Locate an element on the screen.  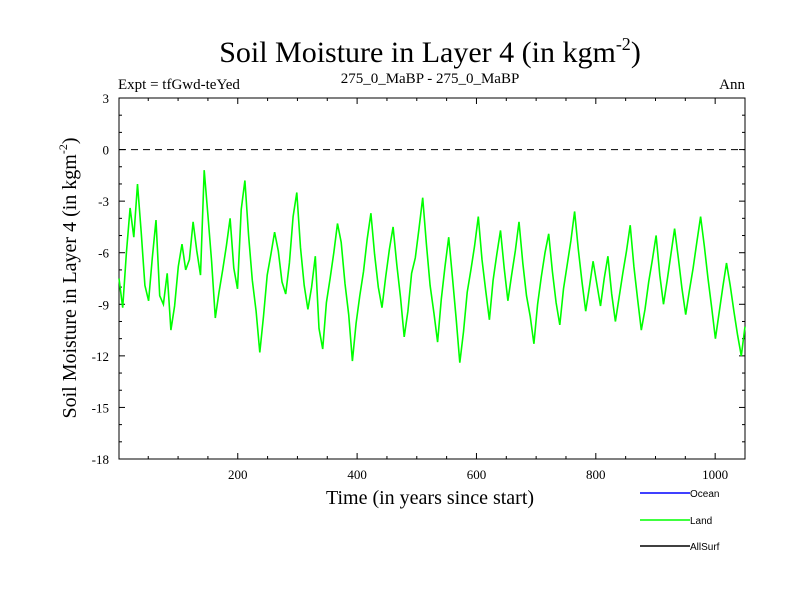
x-tick-label: 800 is located at coordinates (596, 474).